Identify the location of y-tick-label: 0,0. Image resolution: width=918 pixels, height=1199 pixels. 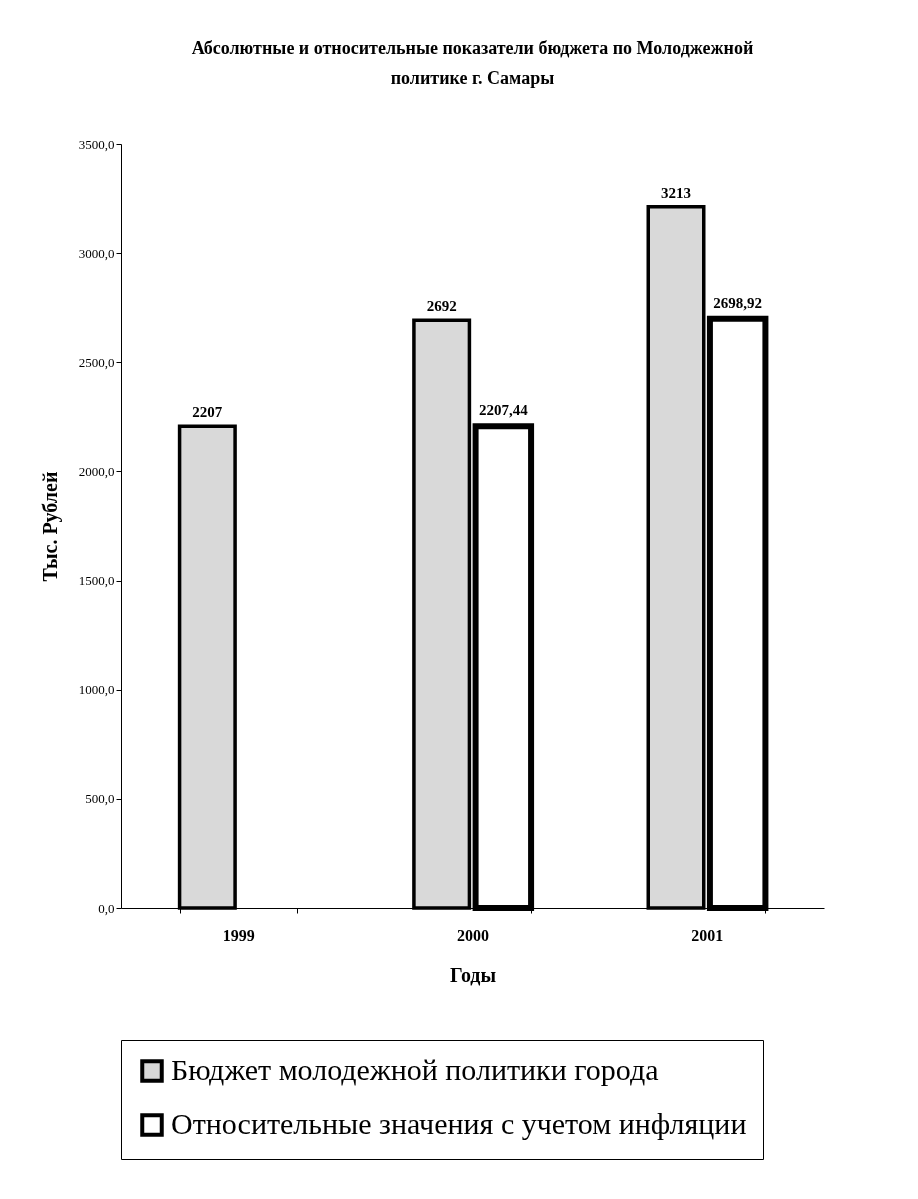
(106, 908).